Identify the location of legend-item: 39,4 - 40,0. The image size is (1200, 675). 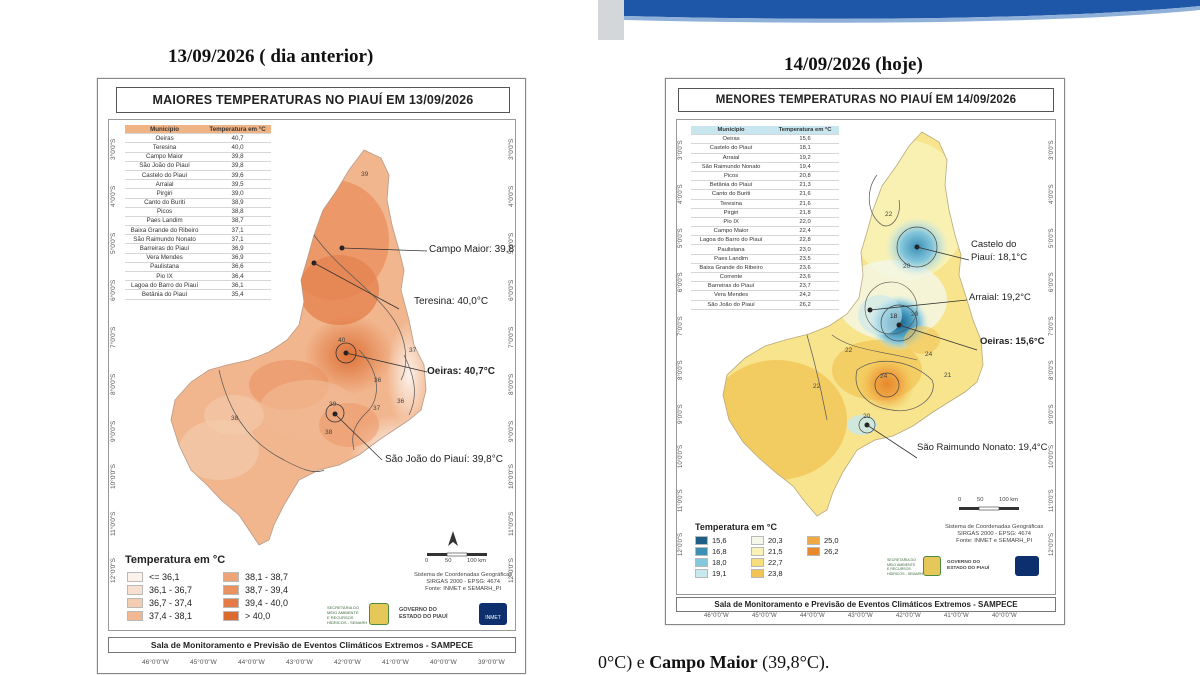
(255, 603).